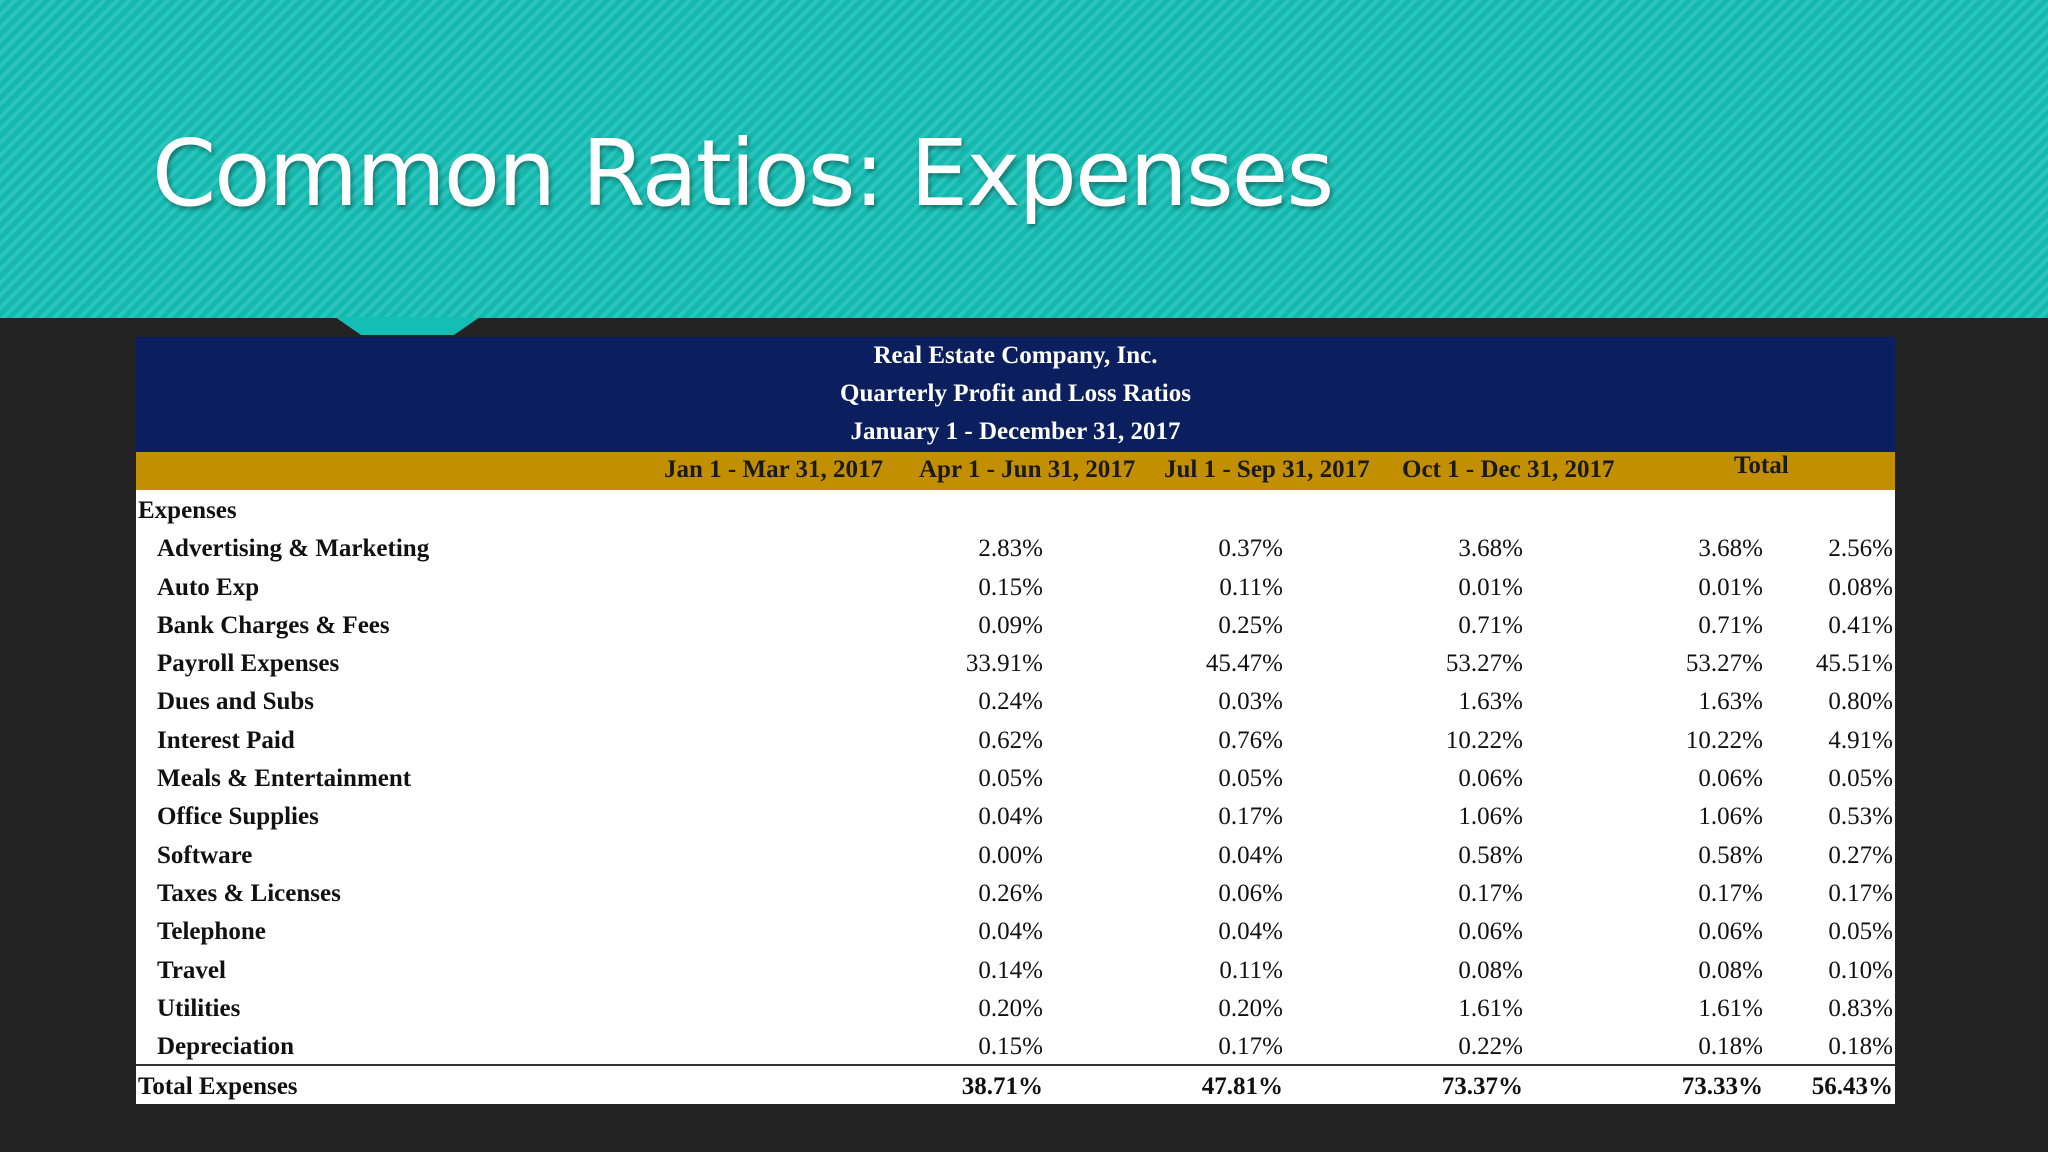 The height and width of the screenshot is (1152, 2048). Describe the element at coordinates (205, 855) in the screenshot. I see `row-label: Software` at that location.